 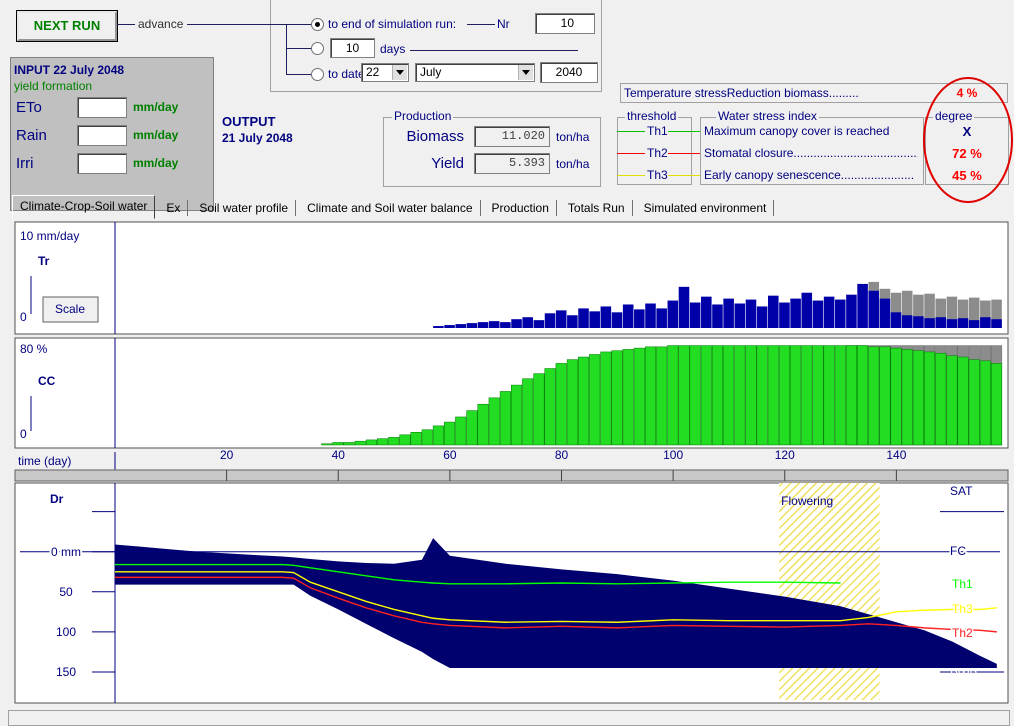 I want to click on scale-button, so click(x=70, y=309).